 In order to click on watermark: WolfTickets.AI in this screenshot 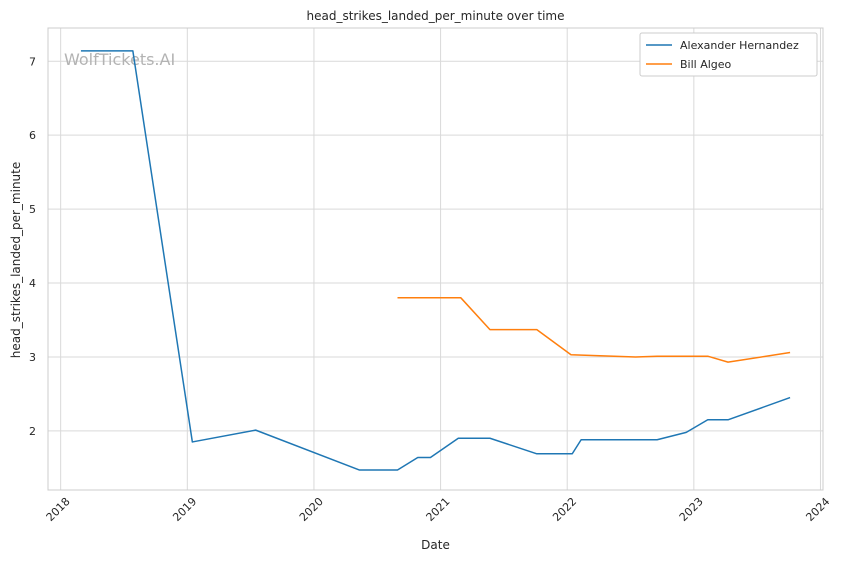, I will do `click(119, 59)`.